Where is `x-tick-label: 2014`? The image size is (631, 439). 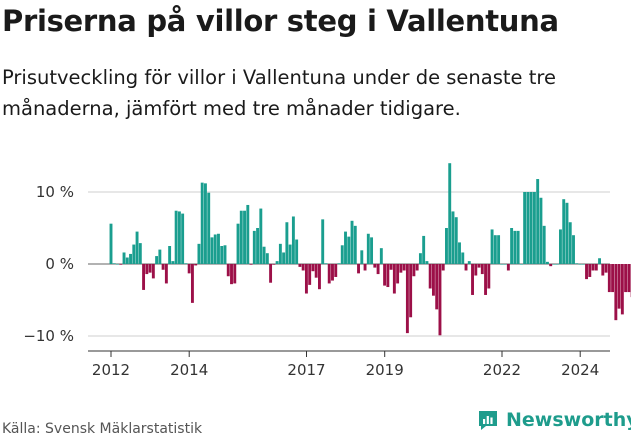
x-tick-label: 2014 is located at coordinates (189, 370).